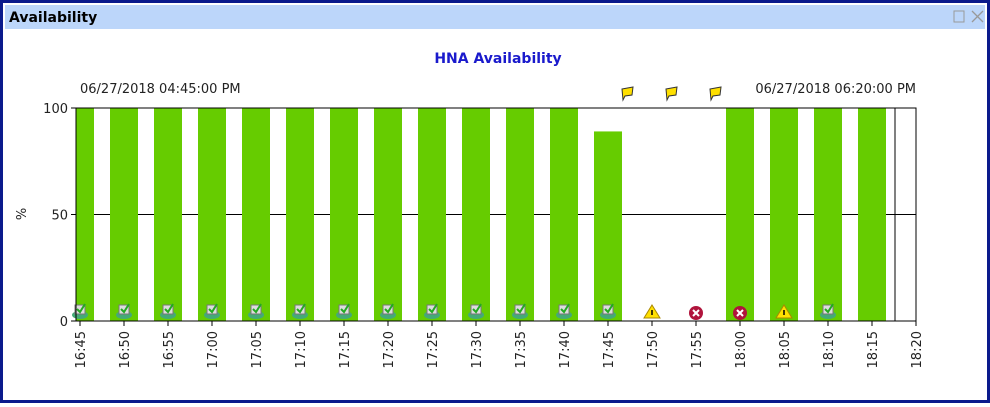  Describe the element at coordinates (521, 349) in the screenshot. I see `x-tick-label: 17:35` at that location.